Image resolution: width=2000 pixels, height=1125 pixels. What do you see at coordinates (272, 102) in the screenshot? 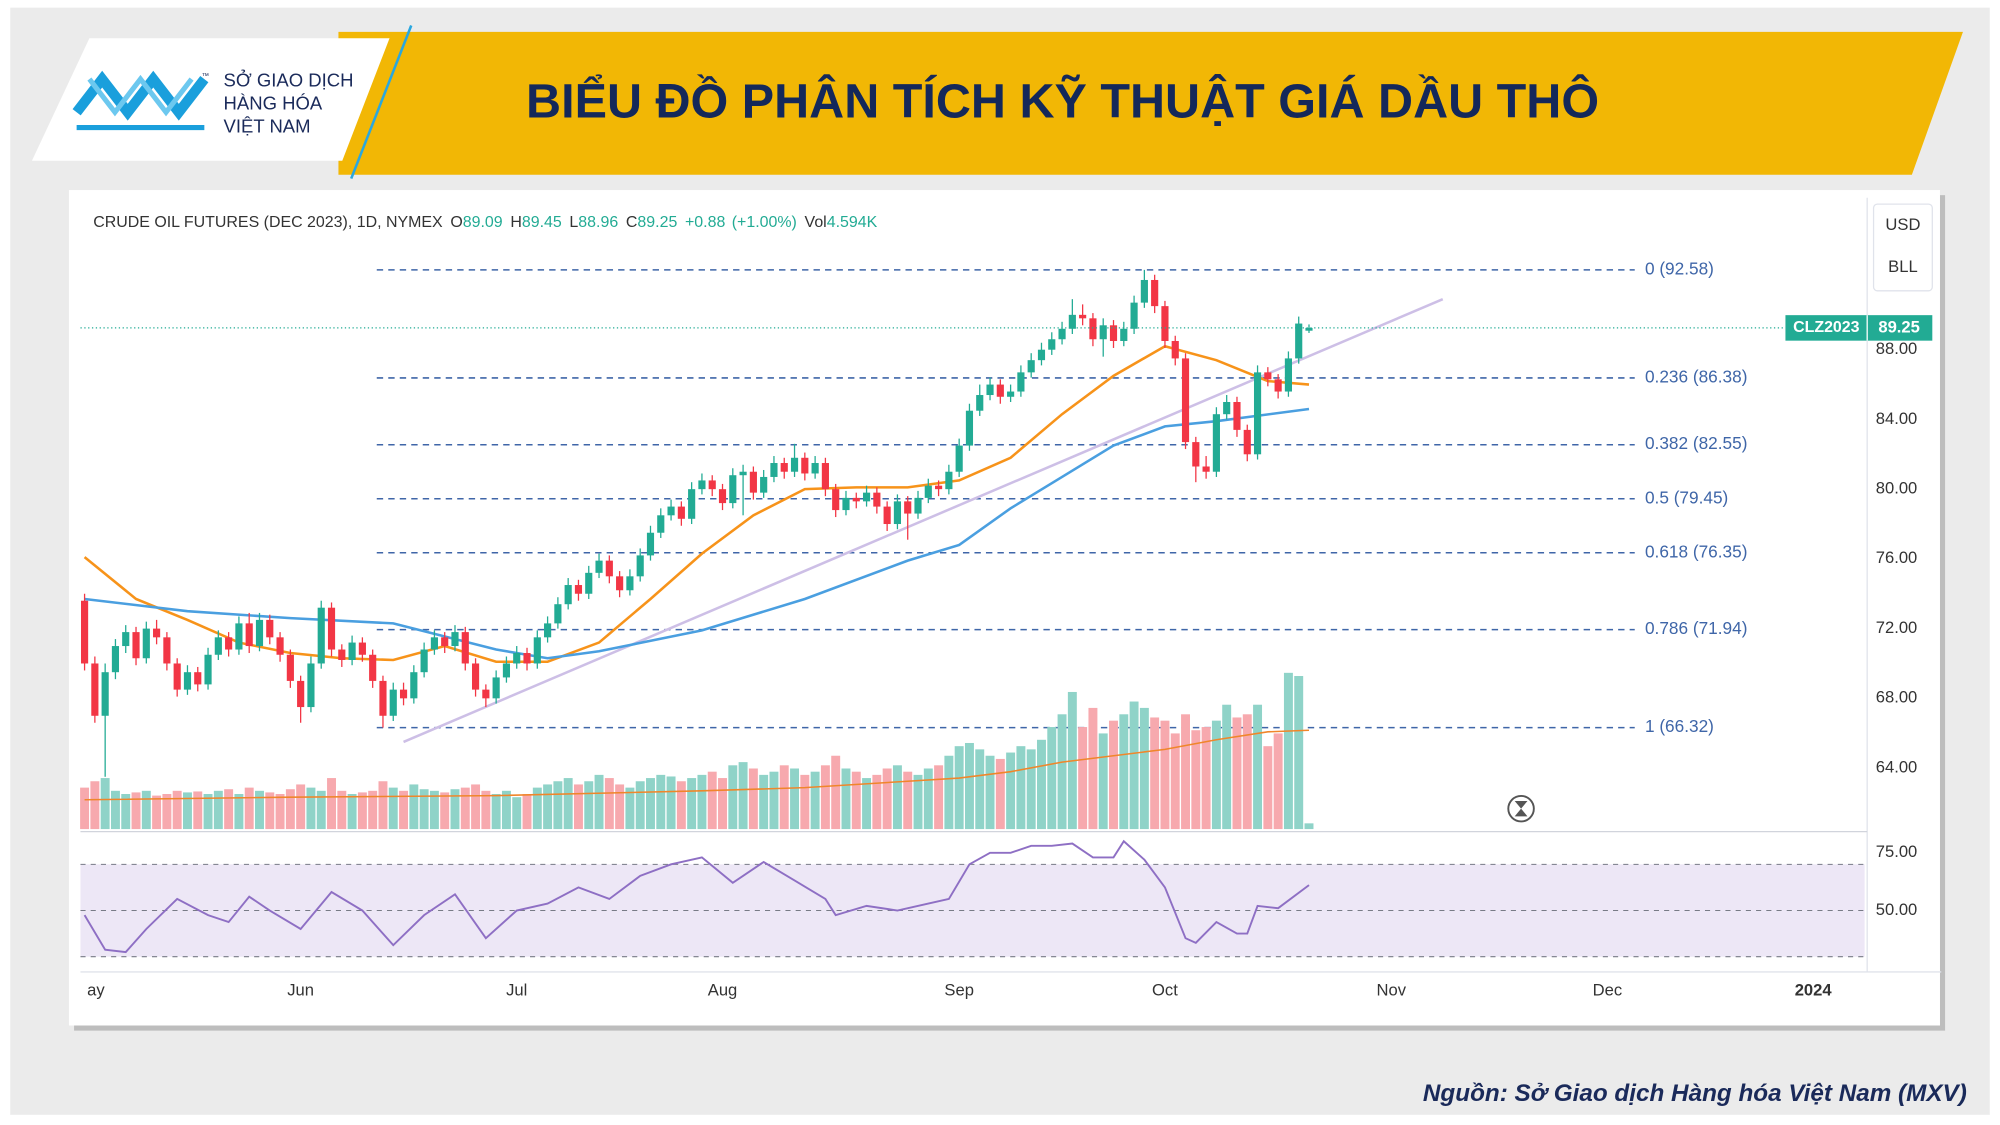
I see `logo-text: HÀNG HÓA` at bounding box center [272, 102].